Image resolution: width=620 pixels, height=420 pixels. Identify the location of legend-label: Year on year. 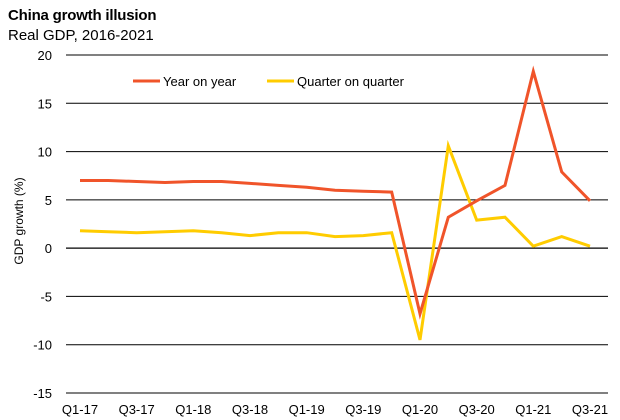
(200, 81).